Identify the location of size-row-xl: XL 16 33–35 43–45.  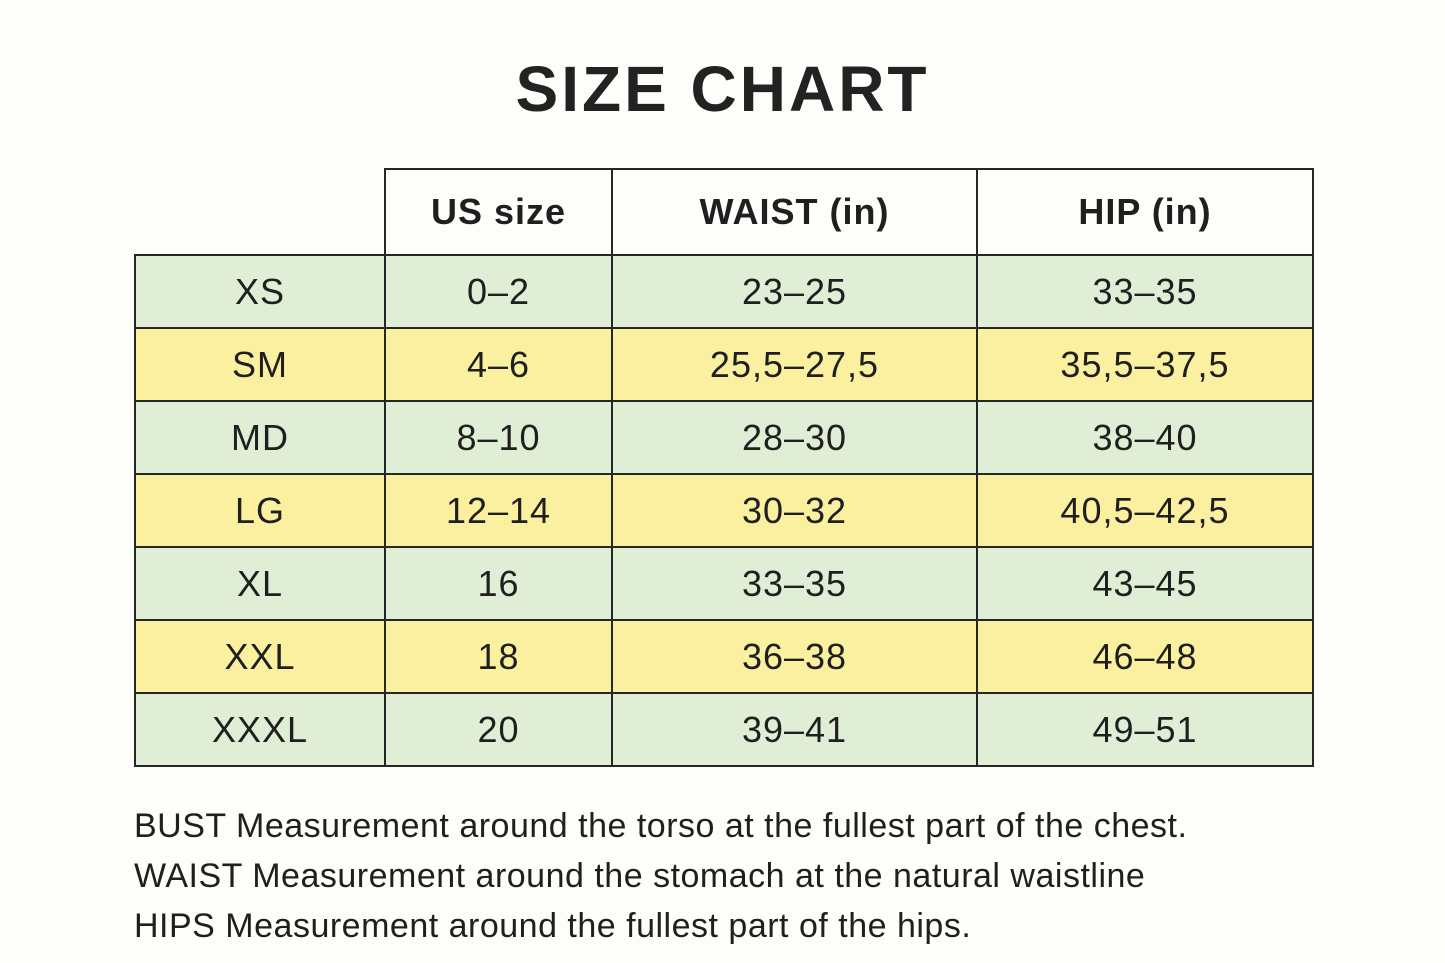
(724, 583).